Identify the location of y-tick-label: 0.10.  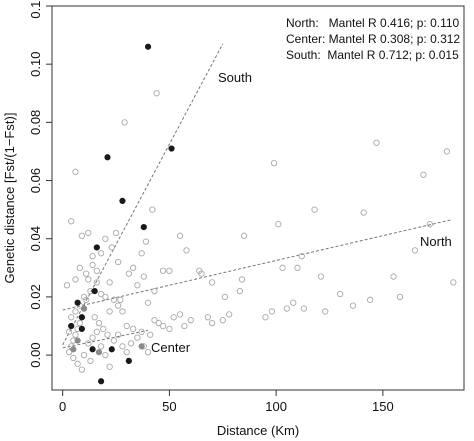
(35, 64).